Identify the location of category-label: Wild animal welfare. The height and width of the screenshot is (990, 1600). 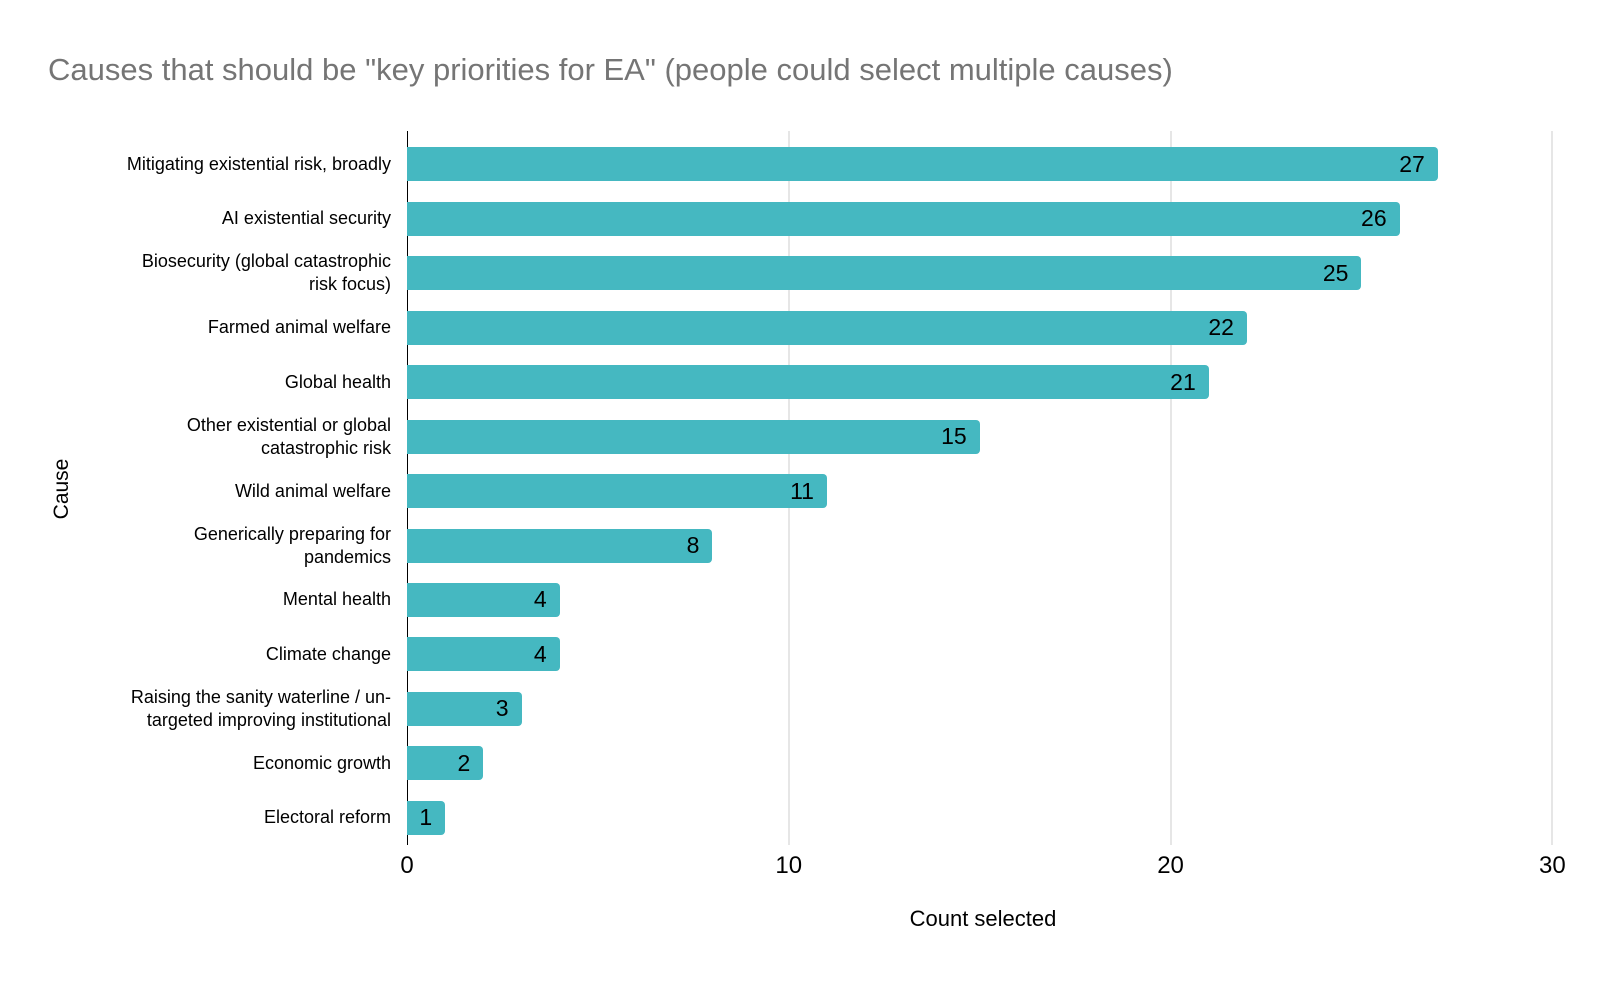
(195, 491).